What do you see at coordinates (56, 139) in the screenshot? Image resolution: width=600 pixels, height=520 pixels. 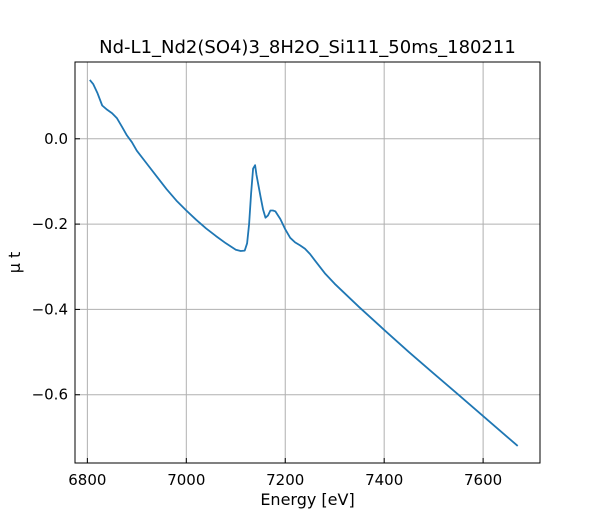 I see `y-tick-label: 0.0` at bounding box center [56, 139].